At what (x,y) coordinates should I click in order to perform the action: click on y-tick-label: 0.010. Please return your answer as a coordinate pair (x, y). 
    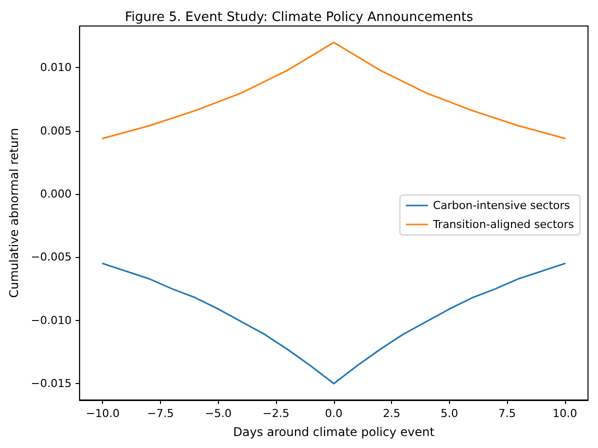
    Looking at the image, I should click on (56, 67).